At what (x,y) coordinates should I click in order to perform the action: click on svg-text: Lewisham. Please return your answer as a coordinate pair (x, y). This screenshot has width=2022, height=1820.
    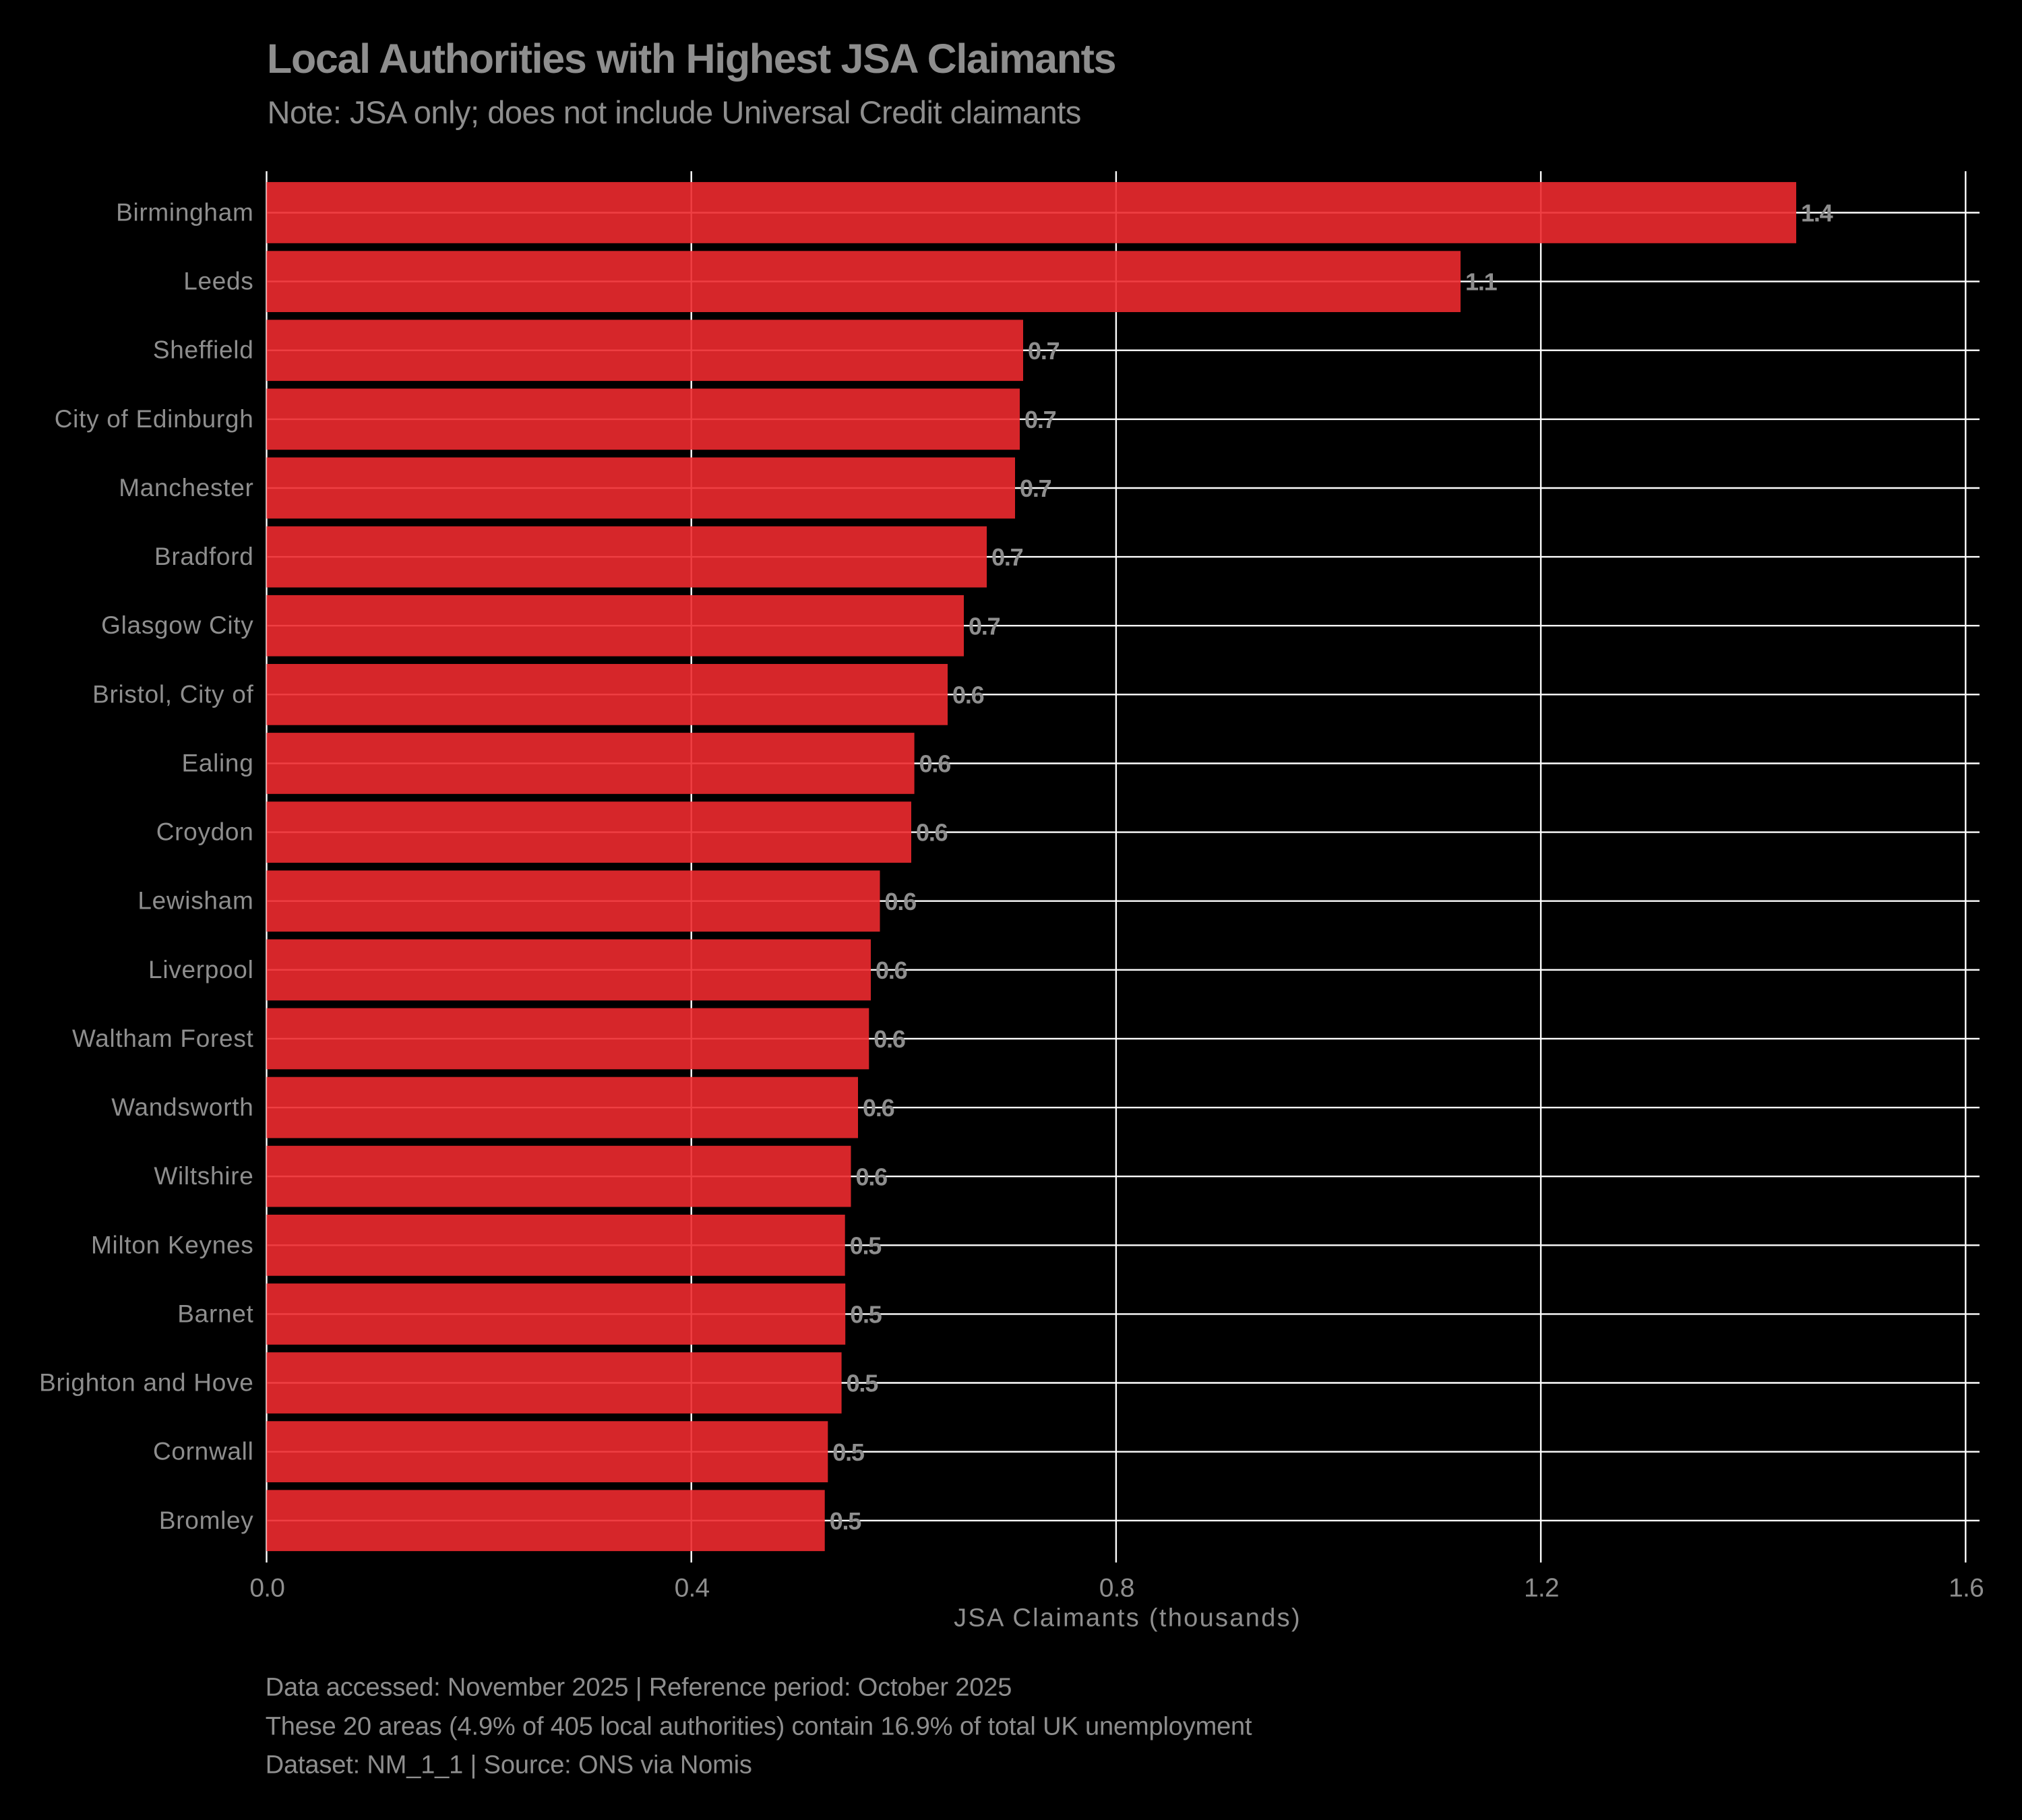
    Looking at the image, I should click on (195, 901).